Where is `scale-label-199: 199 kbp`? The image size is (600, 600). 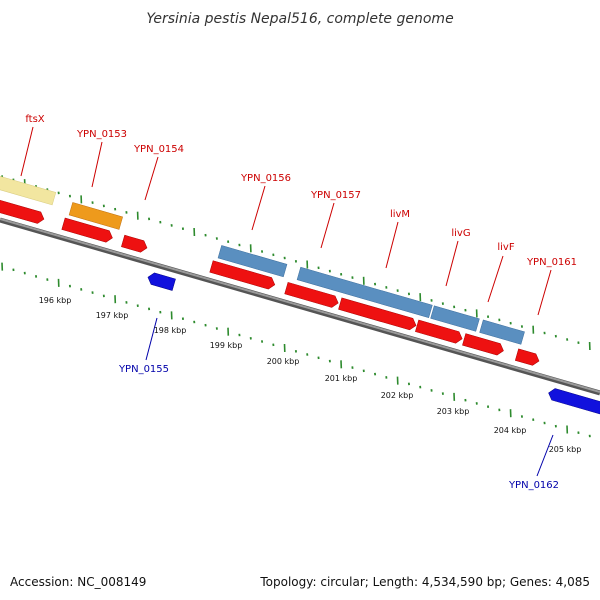
scale-label-199: 199 kbp is located at coordinates (226, 345).